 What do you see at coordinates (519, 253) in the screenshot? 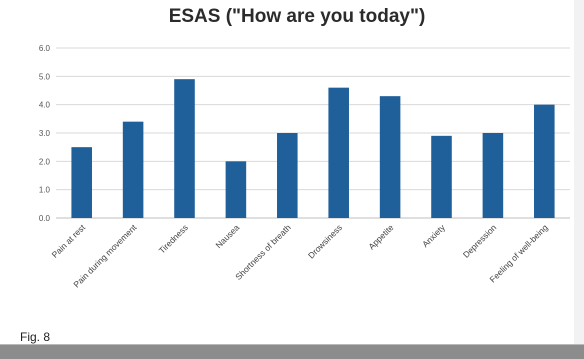
I see `x-tick-label: Feeling of well-being` at bounding box center [519, 253].